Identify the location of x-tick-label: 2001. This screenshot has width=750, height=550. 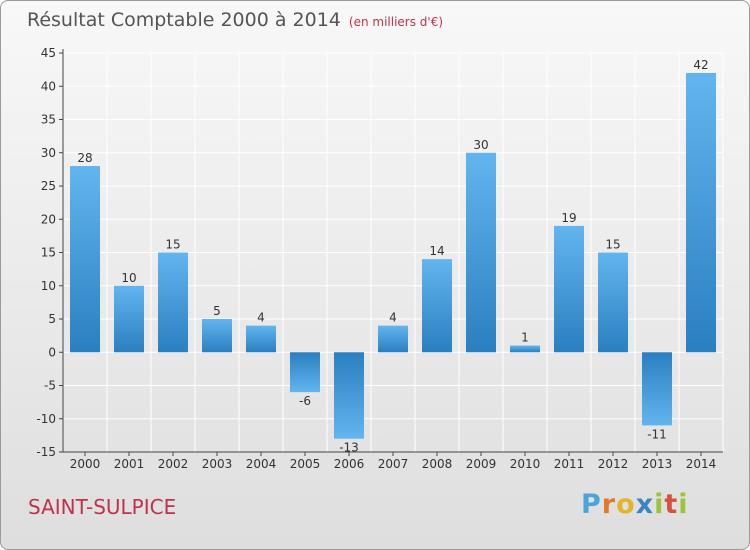
(129, 464).